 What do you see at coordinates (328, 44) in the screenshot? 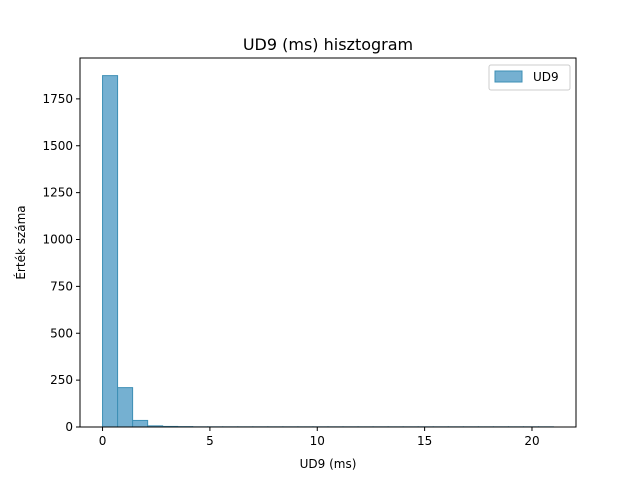
I see `chart-title: UD9 (ms) hisztogram` at bounding box center [328, 44].